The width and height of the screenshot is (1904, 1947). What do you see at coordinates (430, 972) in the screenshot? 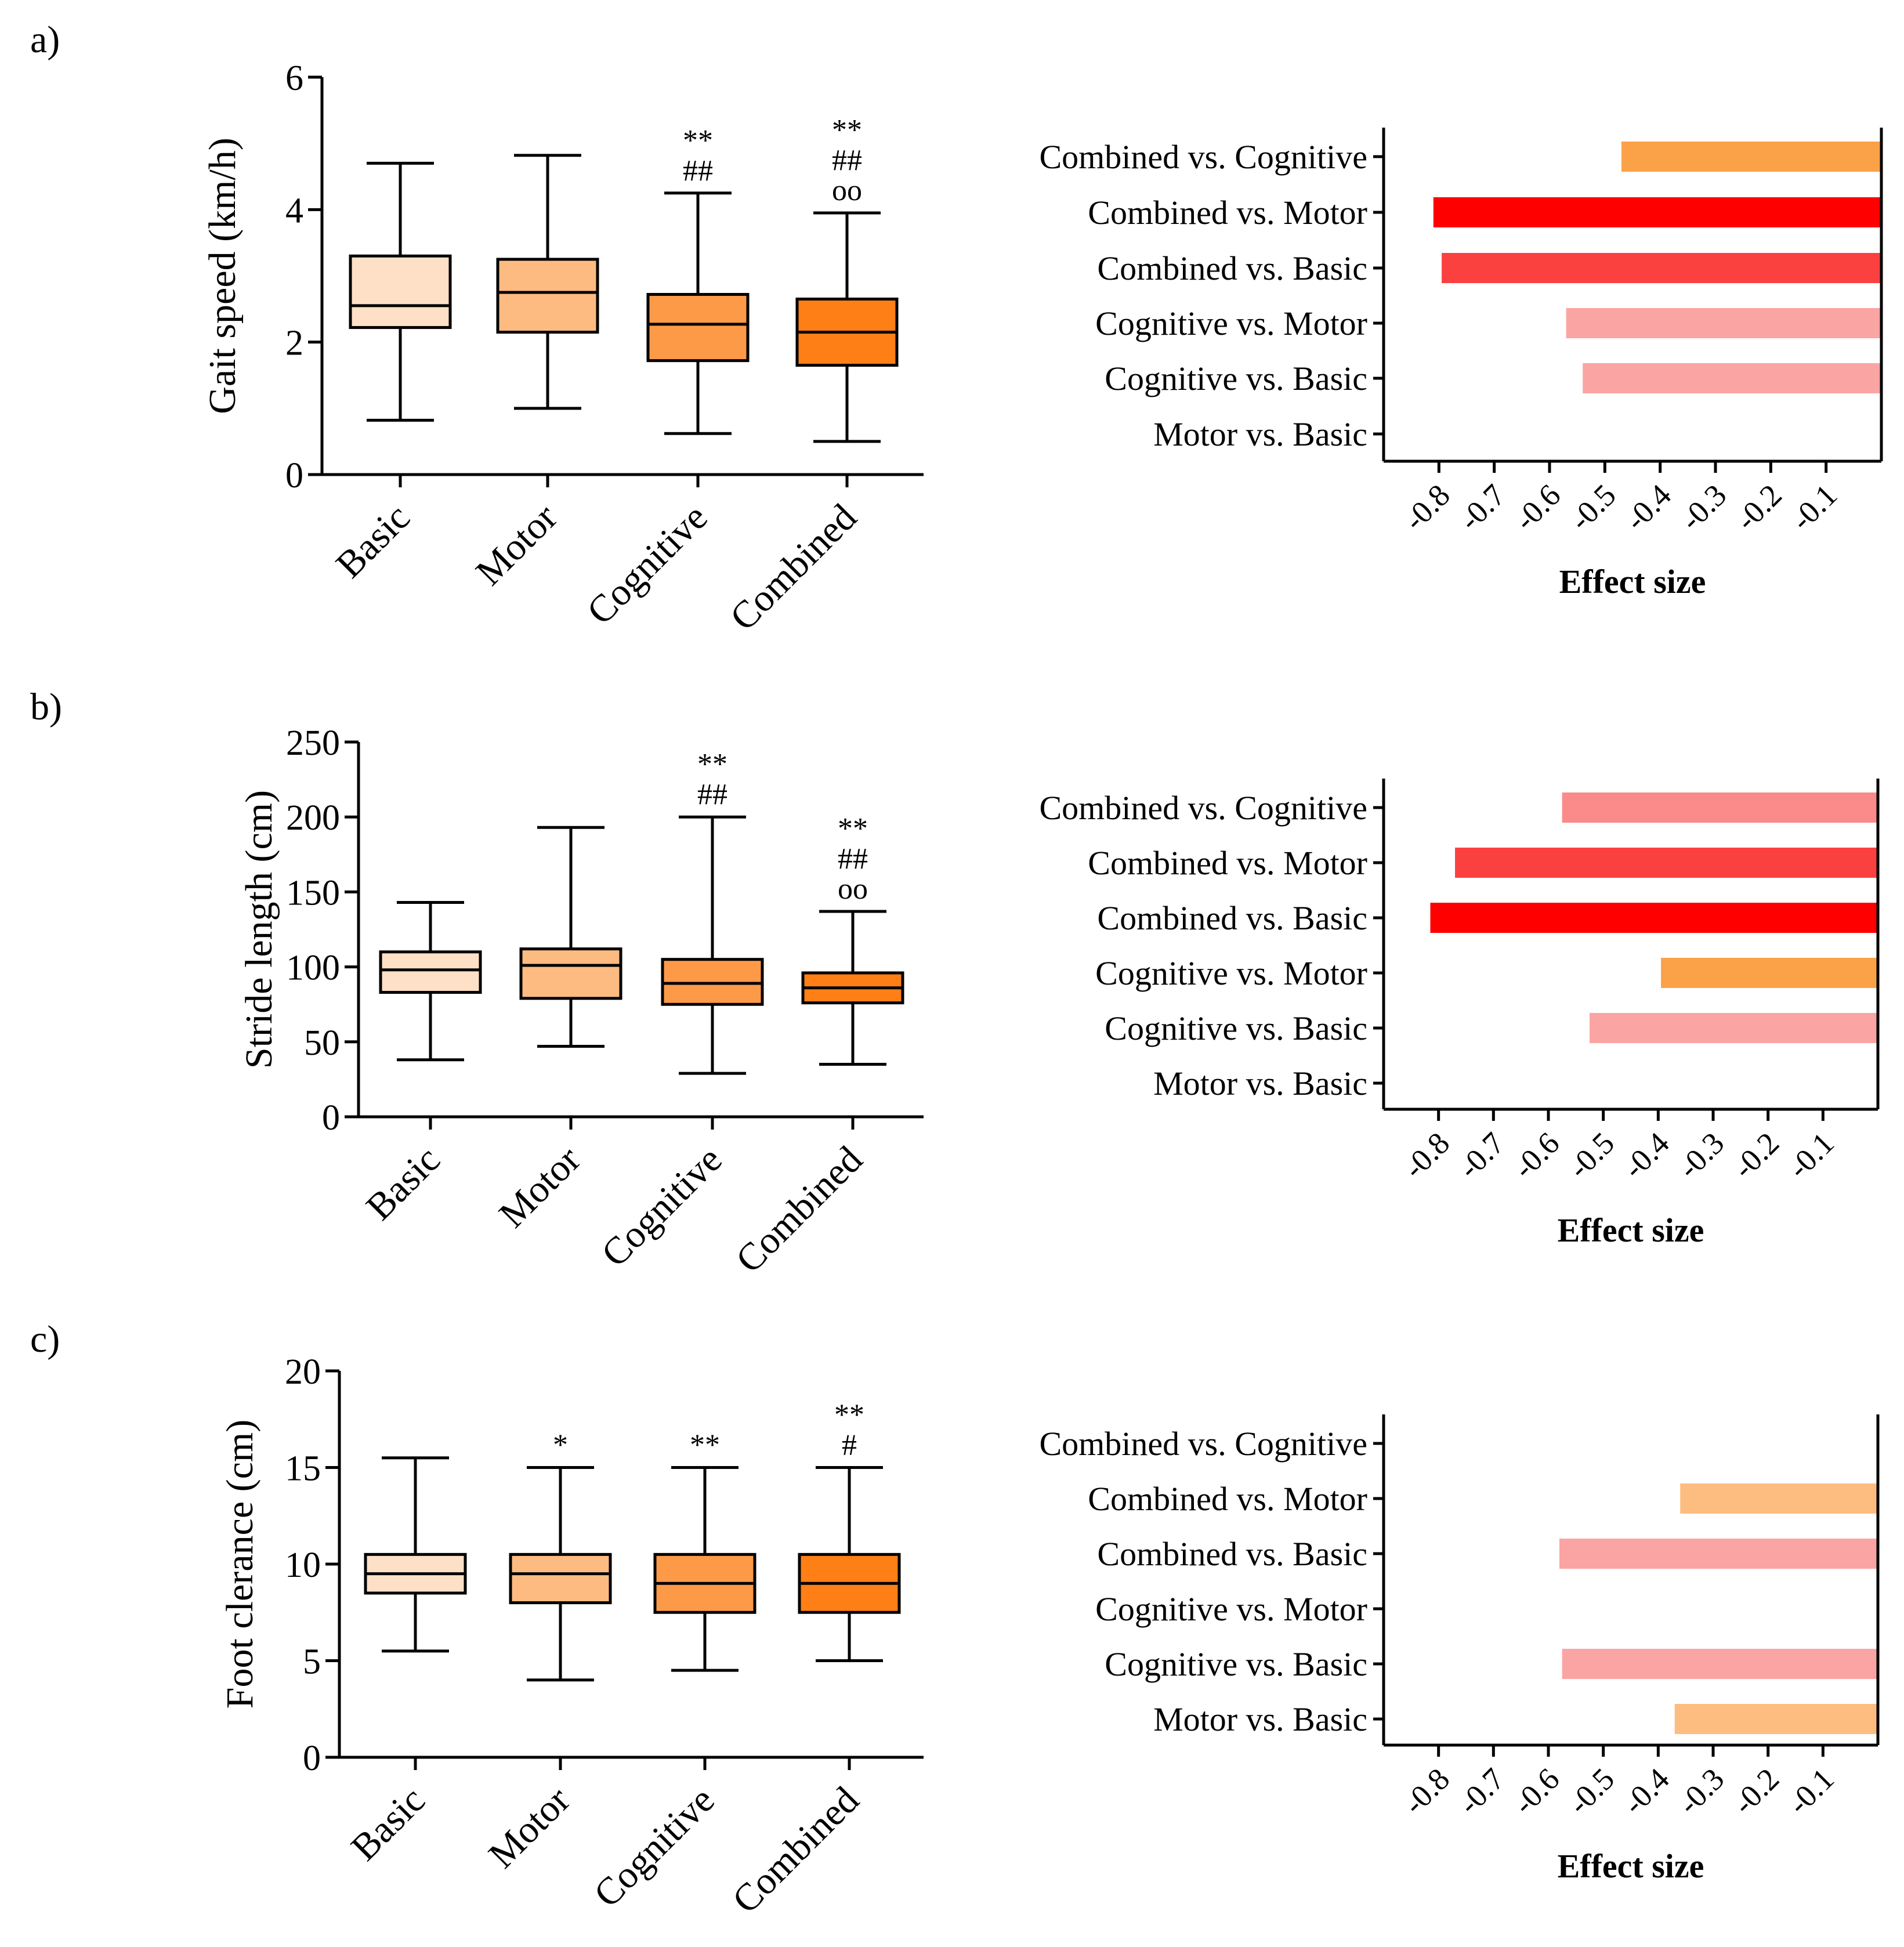
I see `box-basic` at bounding box center [430, 972].